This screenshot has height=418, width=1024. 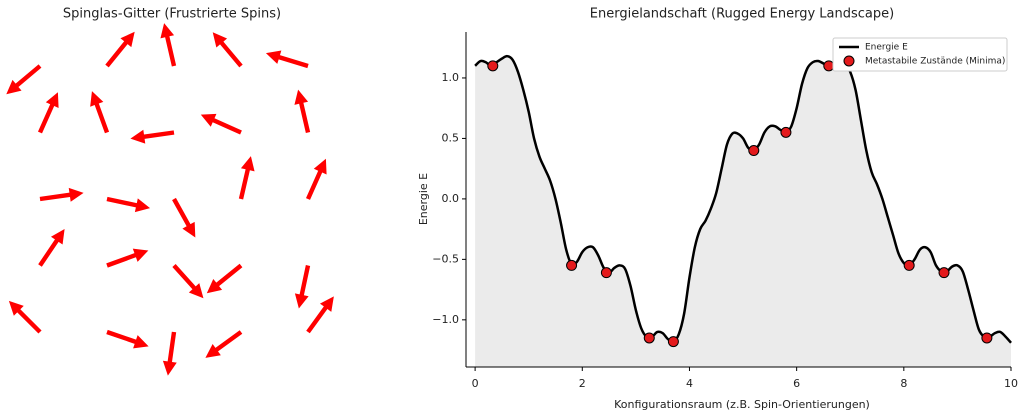 I want to click on y-tick-label: −1.0, so click(x=445, y=319).